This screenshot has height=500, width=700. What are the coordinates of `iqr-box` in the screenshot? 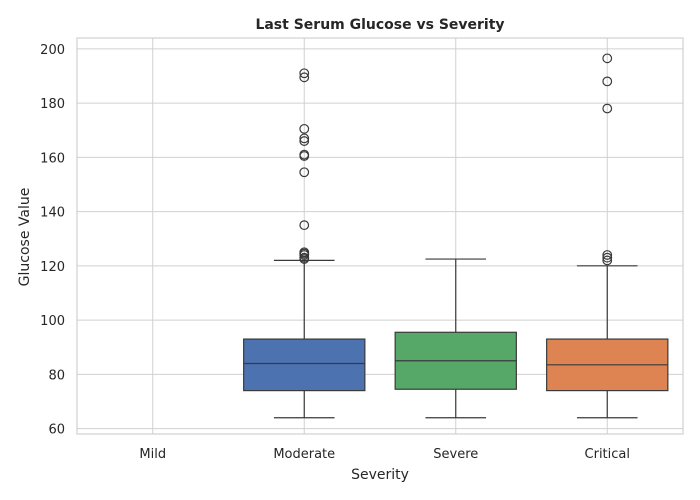 It's located at (304, 365).